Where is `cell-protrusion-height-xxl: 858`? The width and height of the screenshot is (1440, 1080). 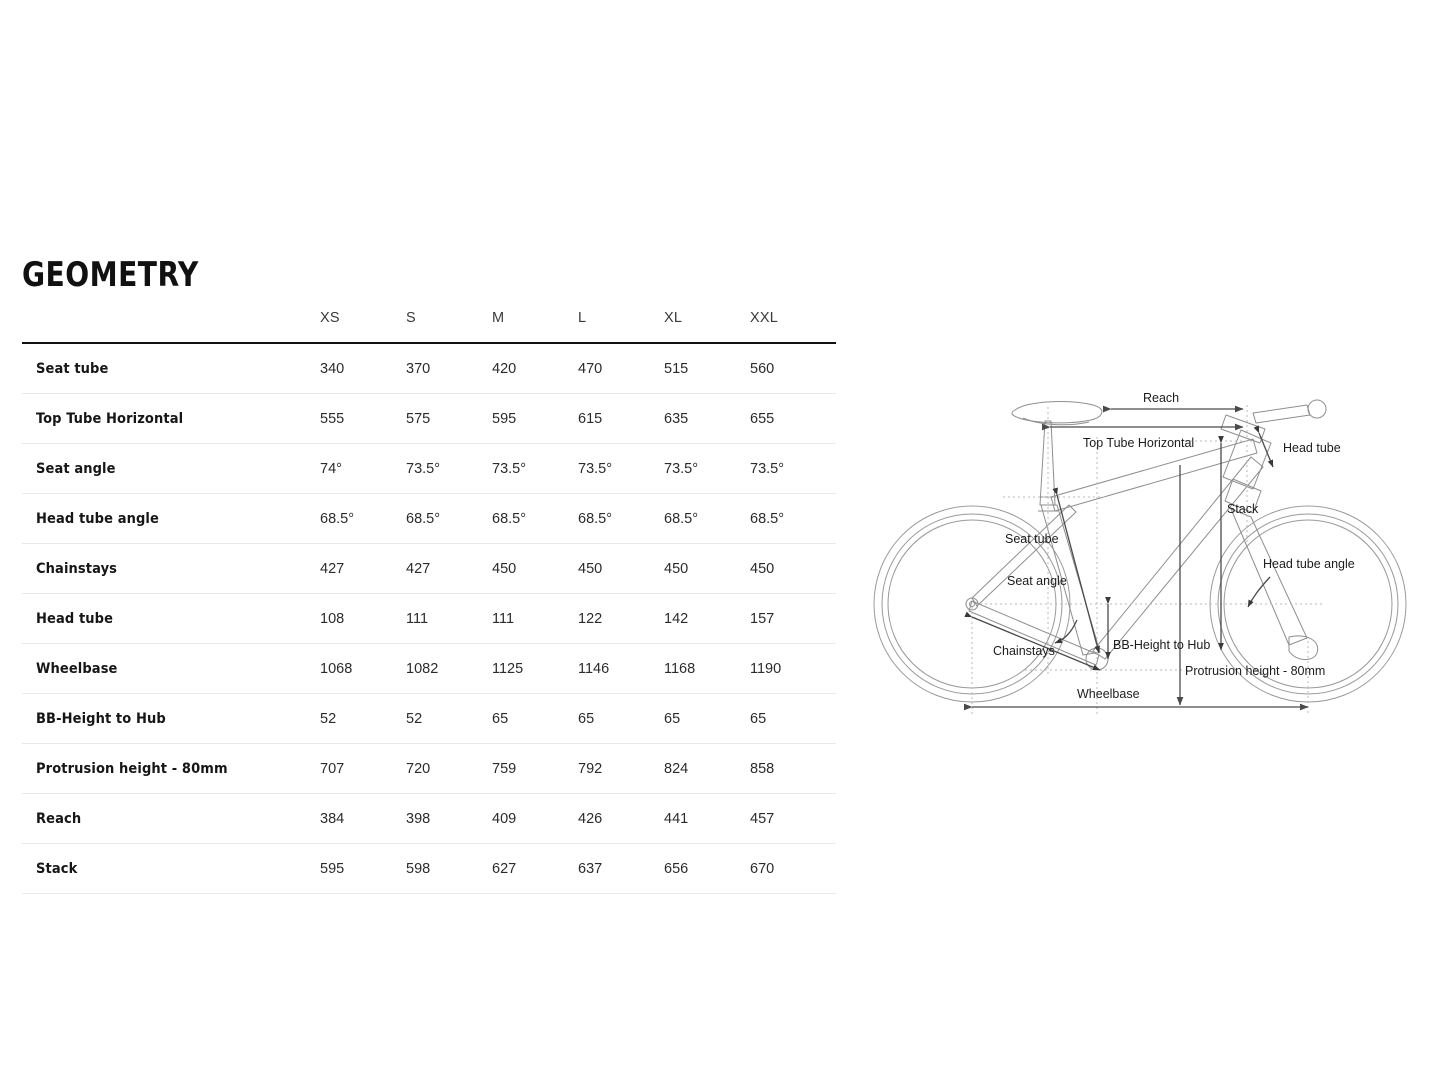 cell-protrusion-height-xxl: 858 is located at coordinates (793, 768).